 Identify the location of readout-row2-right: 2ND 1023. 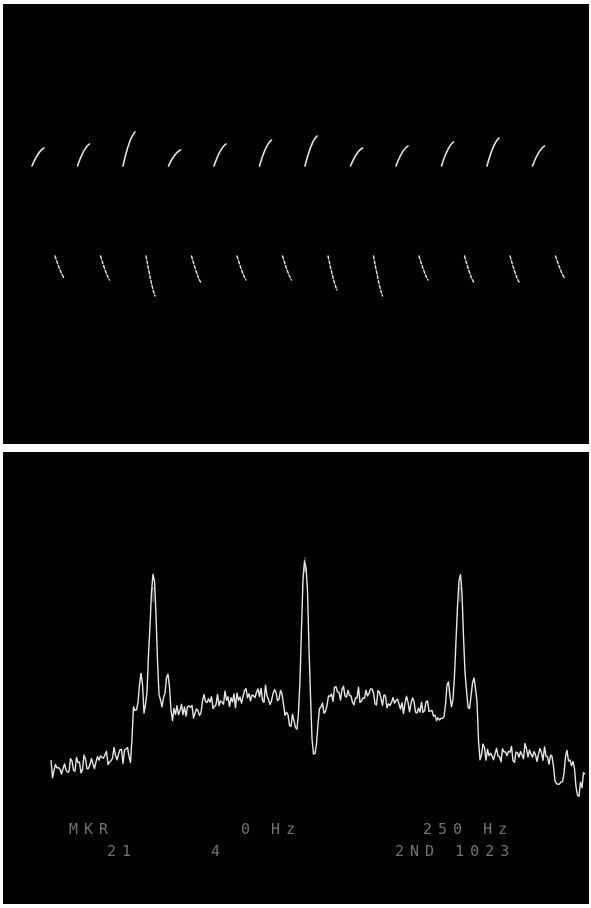
(455, 851).